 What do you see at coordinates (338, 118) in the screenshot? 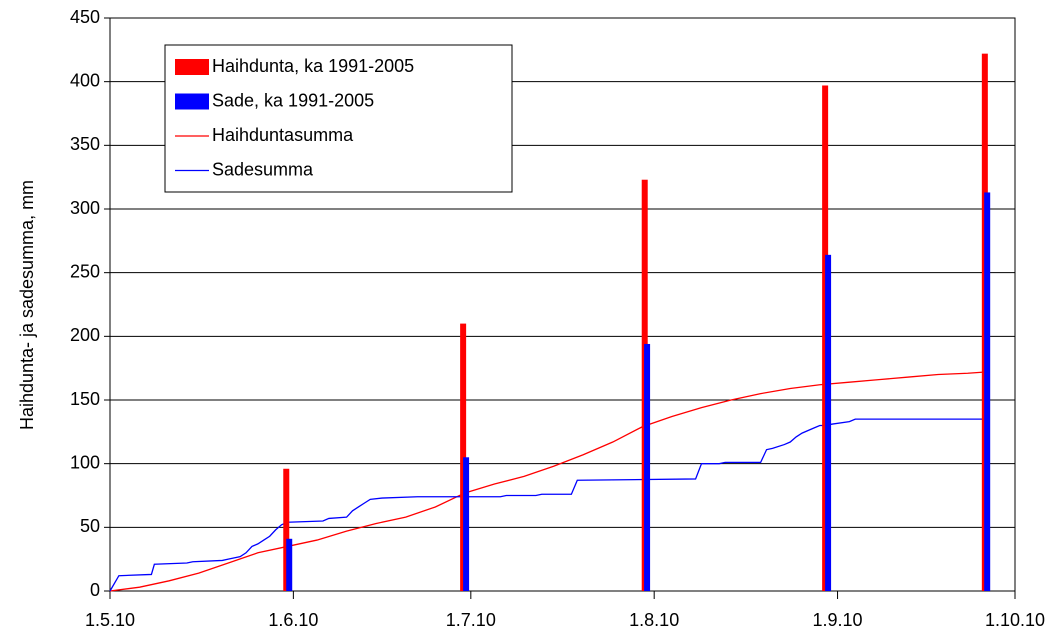
I see `legend-box` at bounding box center [338, 118].